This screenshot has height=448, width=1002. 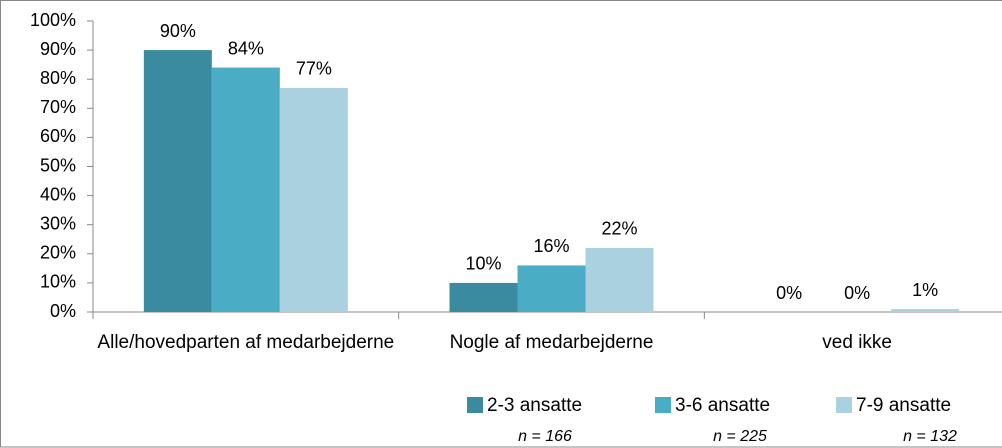 What do you see at coordinates (58, 165) in the screenshot?
I see `y-tick-label: 50%` at bounding box center [58, 165].